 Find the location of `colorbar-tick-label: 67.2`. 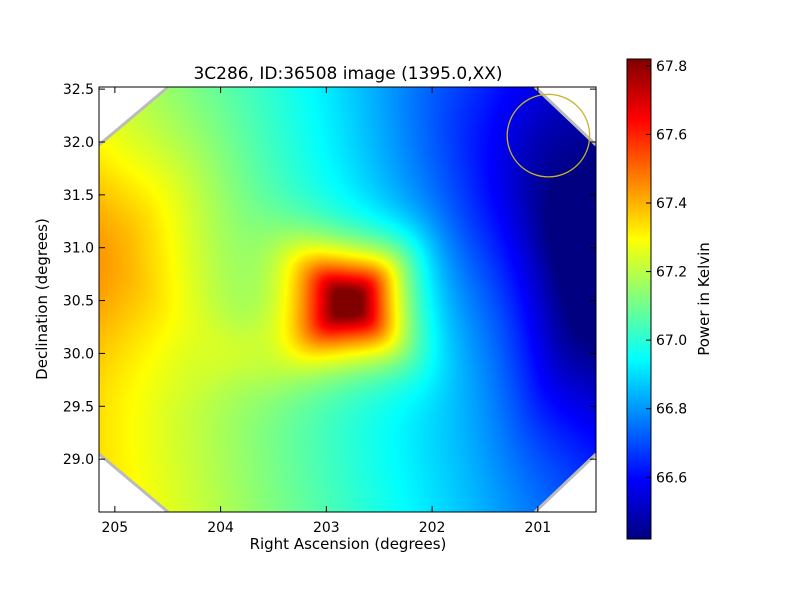

colorbar-tick-label: 67.2 is located at coordinates (671, 273).